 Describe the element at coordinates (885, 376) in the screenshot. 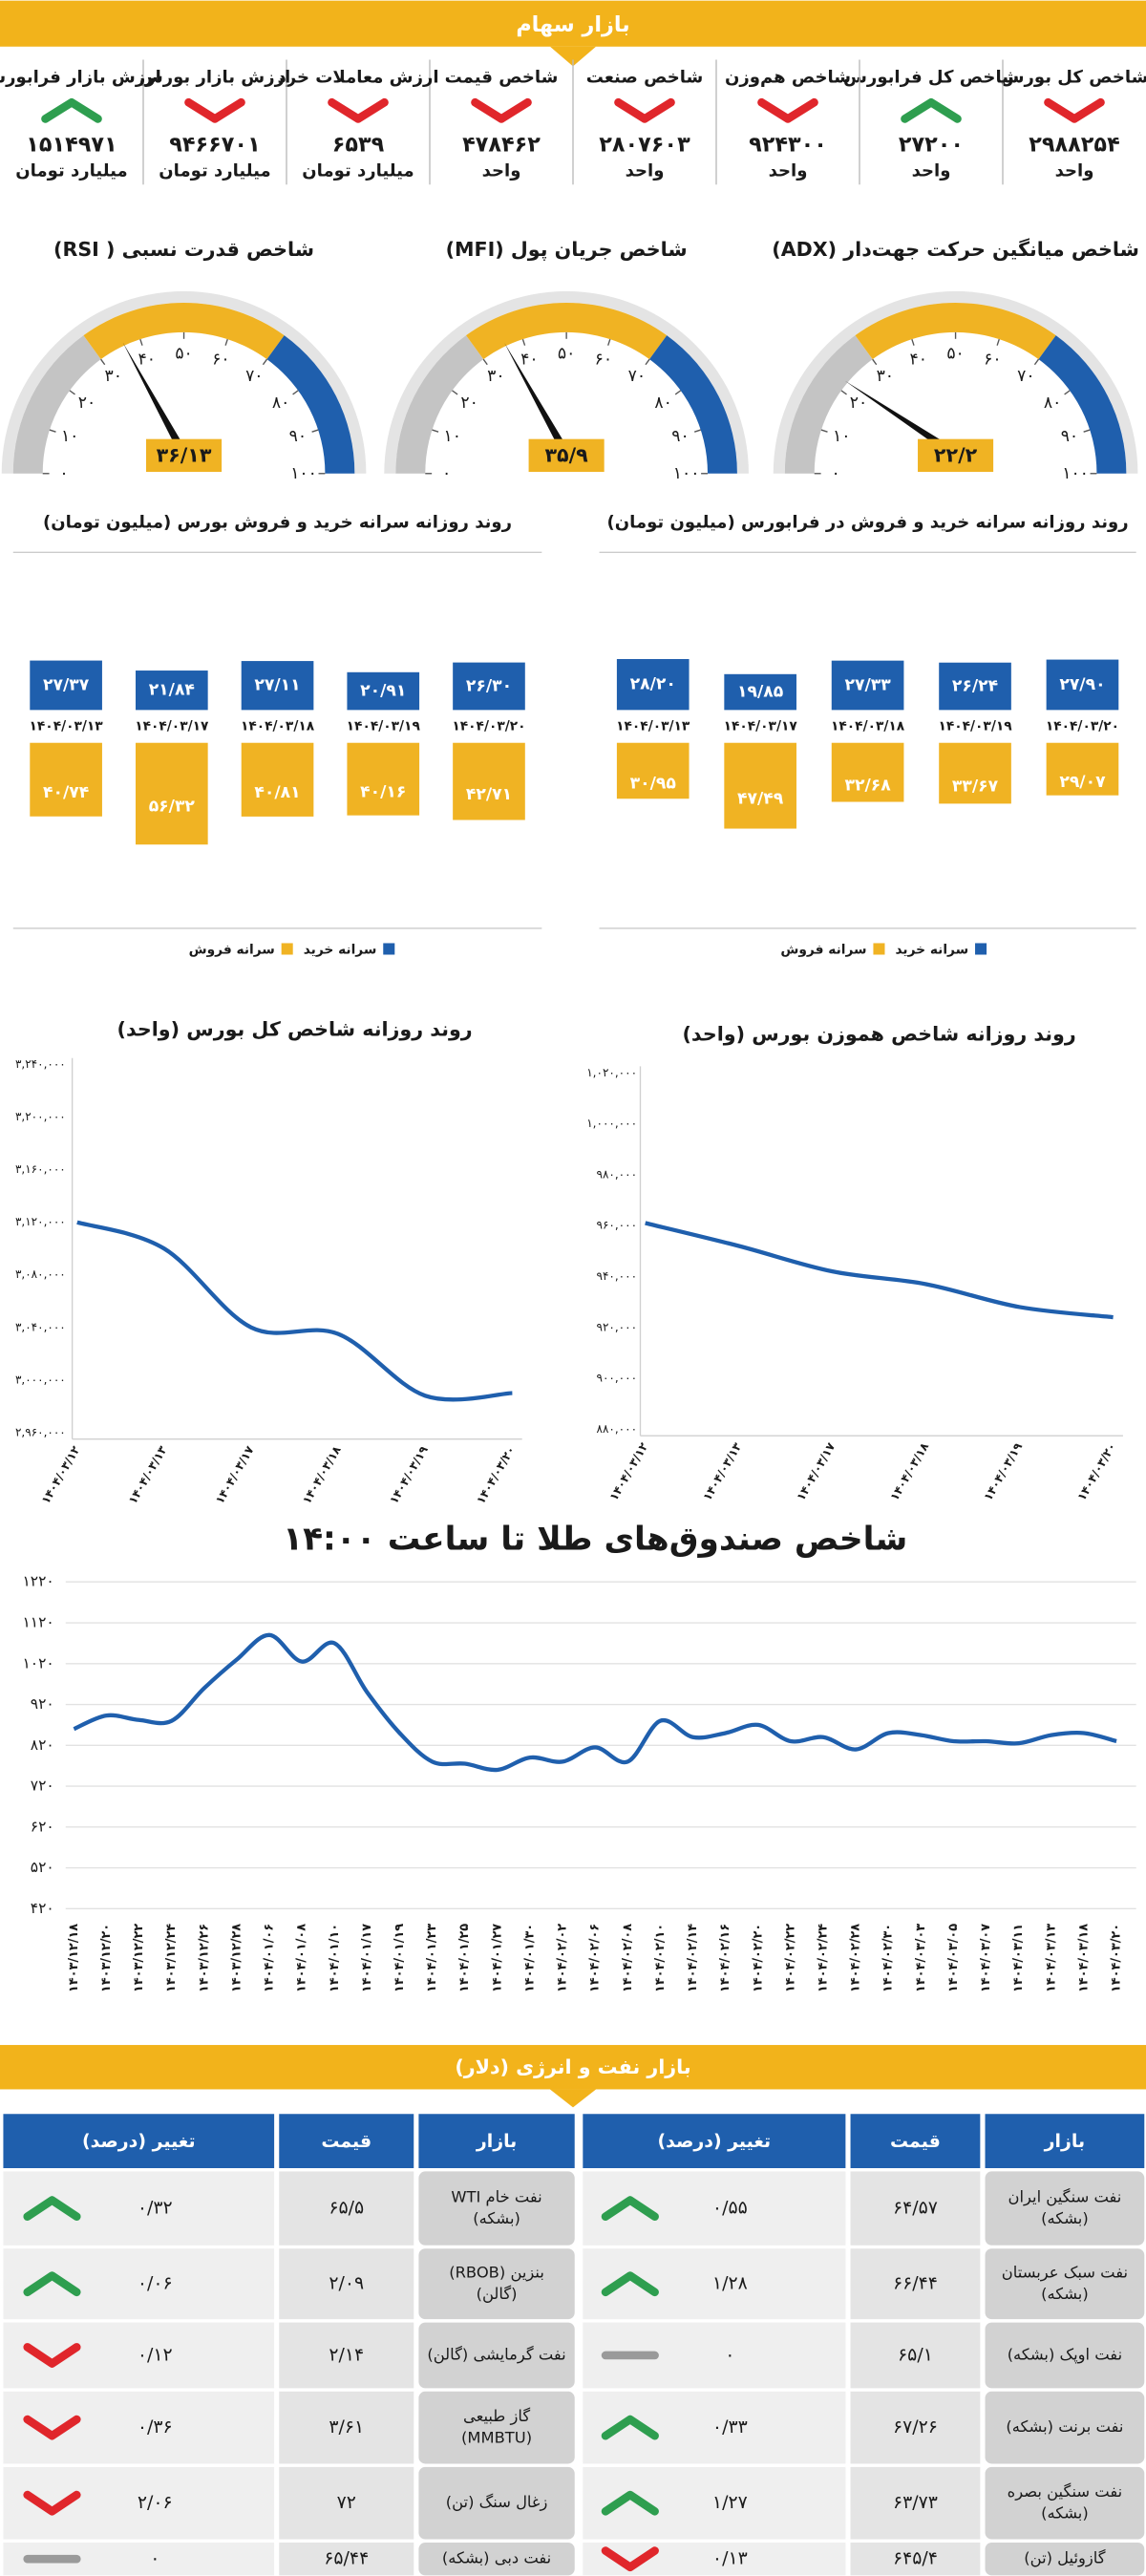

I see `gauge-tick-label: ۳۰` at that location.